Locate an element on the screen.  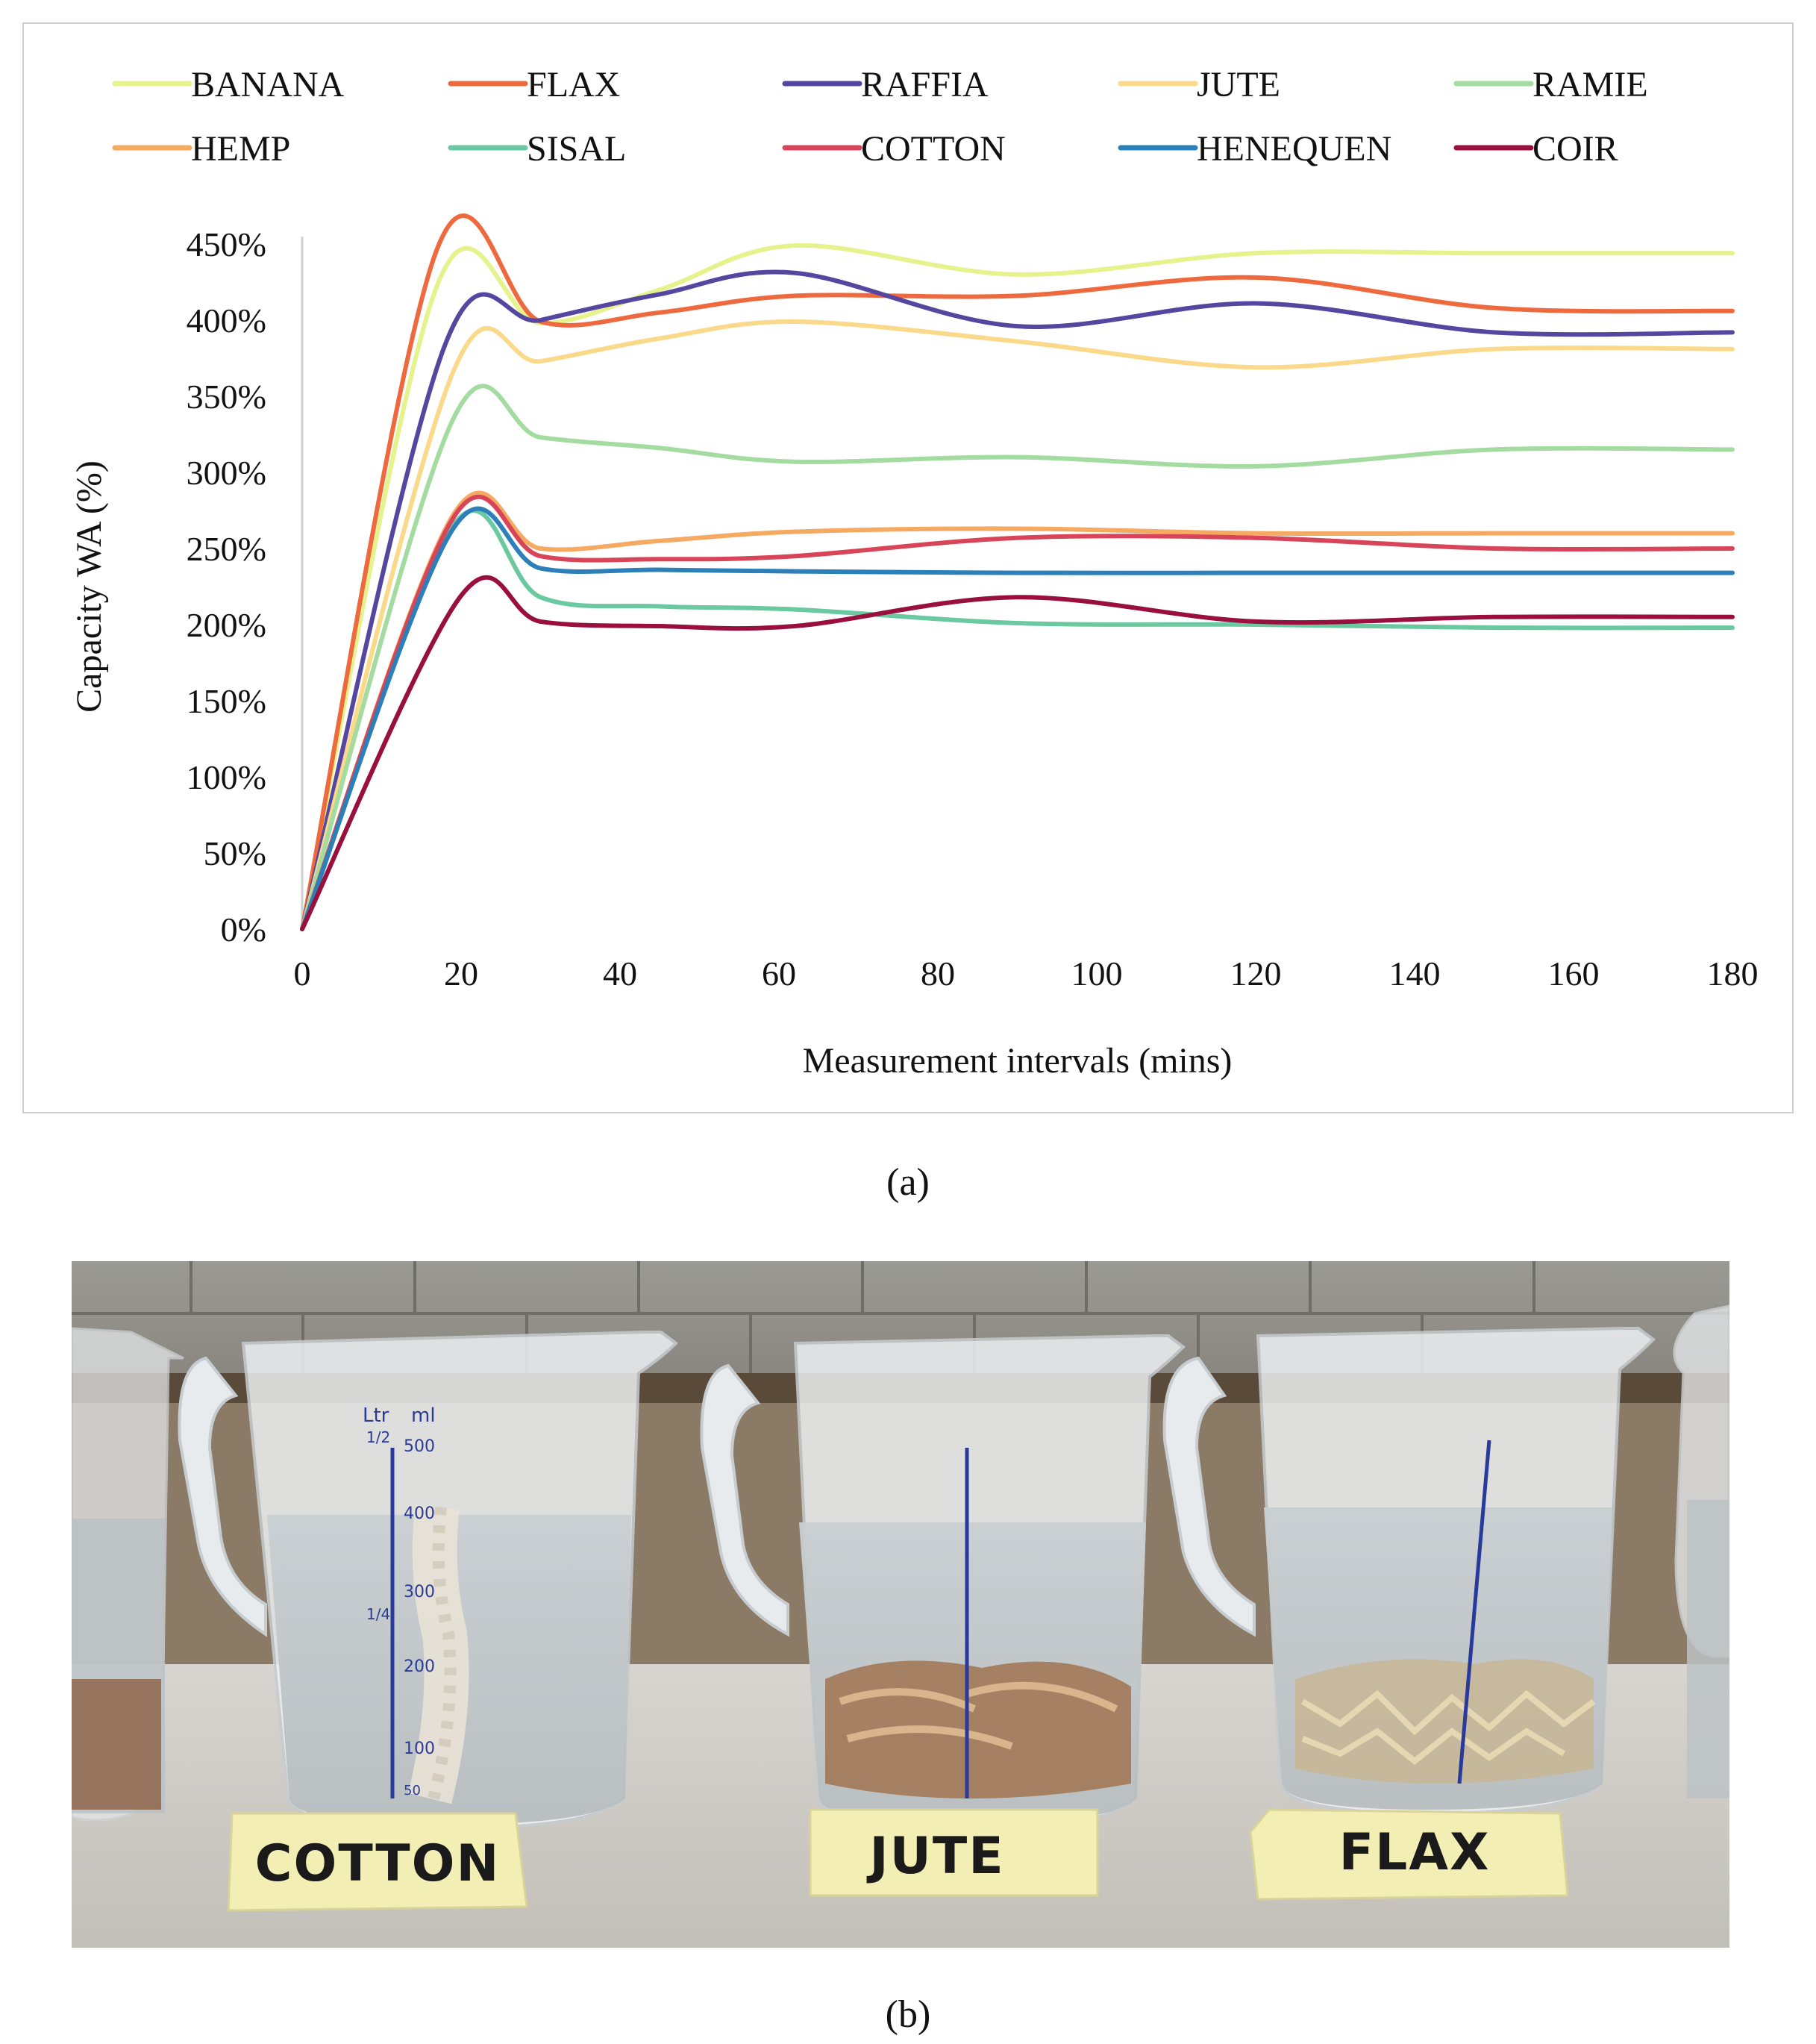
y-tick-label: 150% is located at coordinates (226, 701).